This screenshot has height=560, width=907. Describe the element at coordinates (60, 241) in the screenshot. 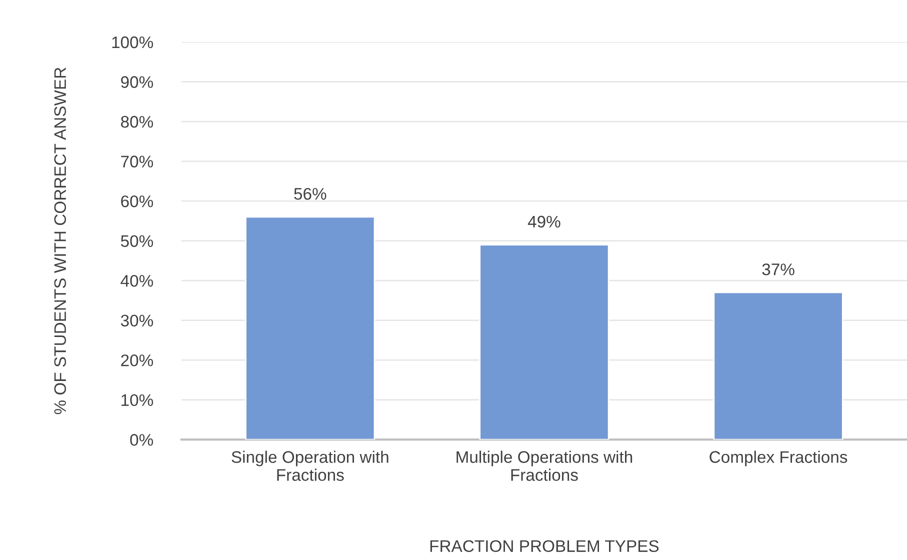

I see `y-axis-title: % OF STUDENTS WITH CORRECT ANSWER` at that location.